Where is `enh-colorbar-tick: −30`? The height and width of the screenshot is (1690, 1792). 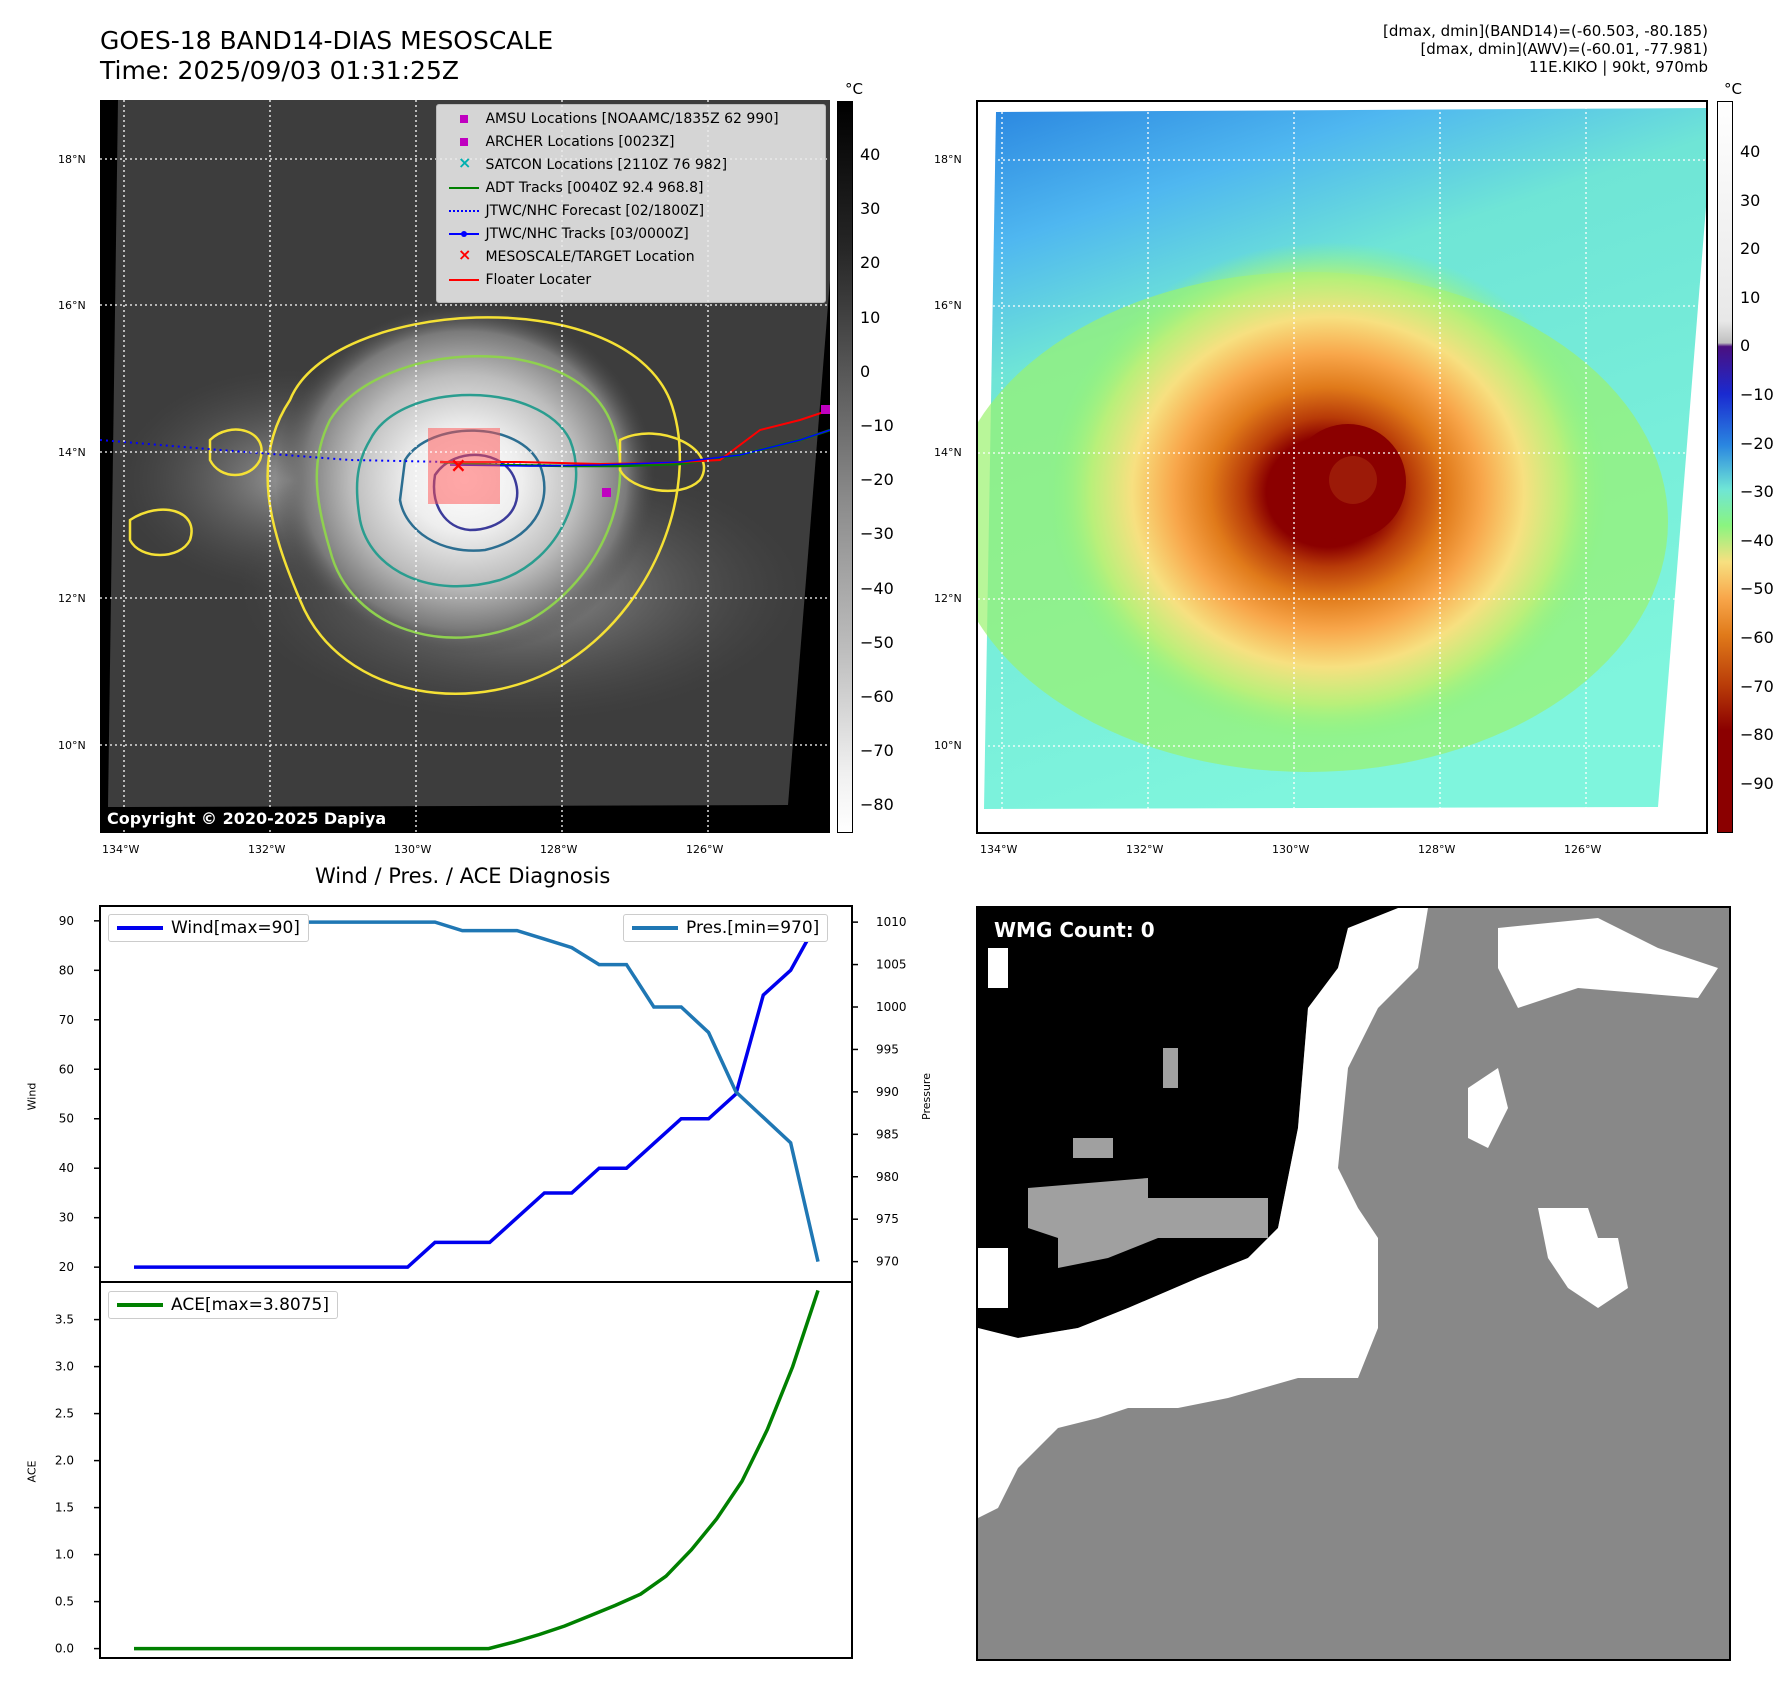
enh-colorbar-tick: −30 is located at coordinates (1757, 492).